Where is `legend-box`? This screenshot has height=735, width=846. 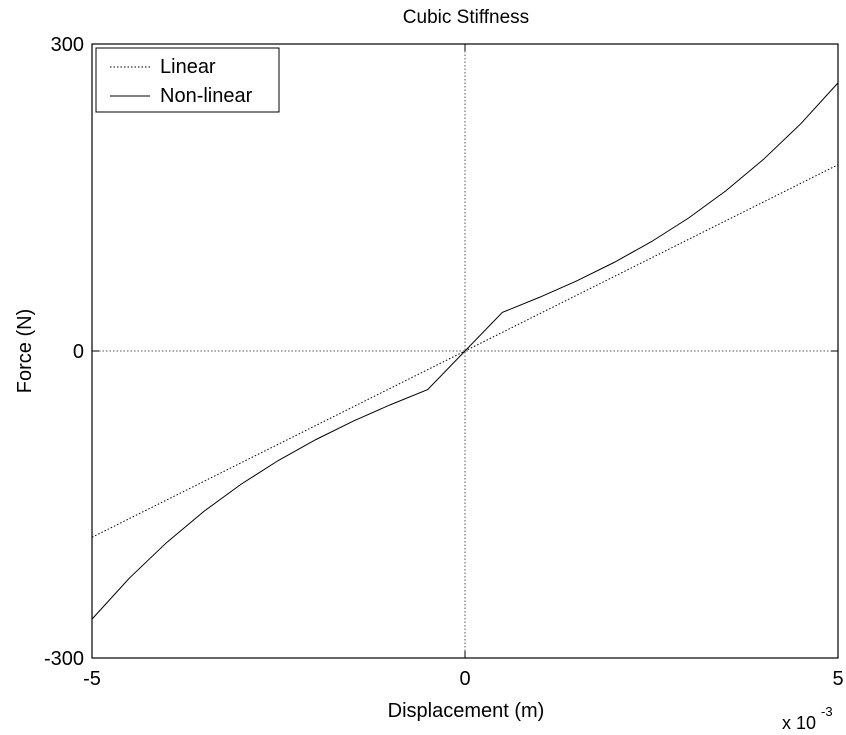
legend-box is located at coordinates (187, 80).